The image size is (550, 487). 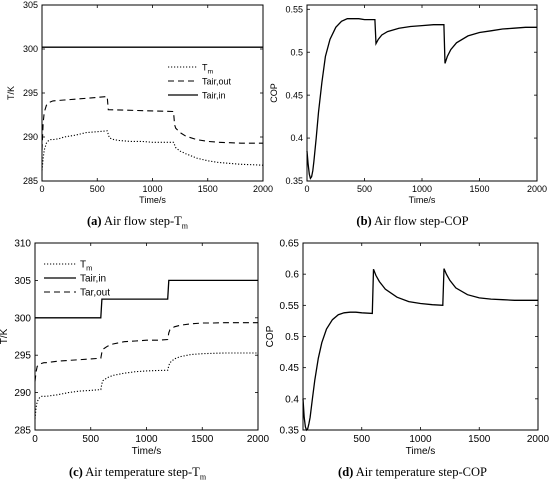 I want to click on caption-c-letter: (c), so click(x=75, y=472).